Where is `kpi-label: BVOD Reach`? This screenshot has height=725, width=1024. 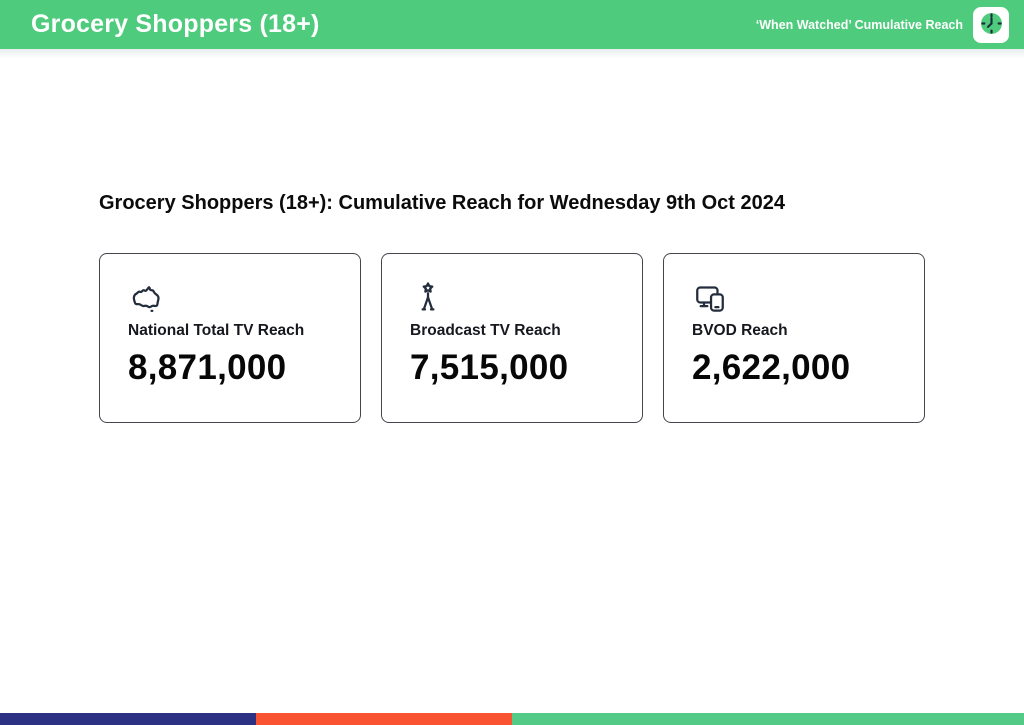 kpi-label: BVOD Reach is located at coordinates (740, 330).